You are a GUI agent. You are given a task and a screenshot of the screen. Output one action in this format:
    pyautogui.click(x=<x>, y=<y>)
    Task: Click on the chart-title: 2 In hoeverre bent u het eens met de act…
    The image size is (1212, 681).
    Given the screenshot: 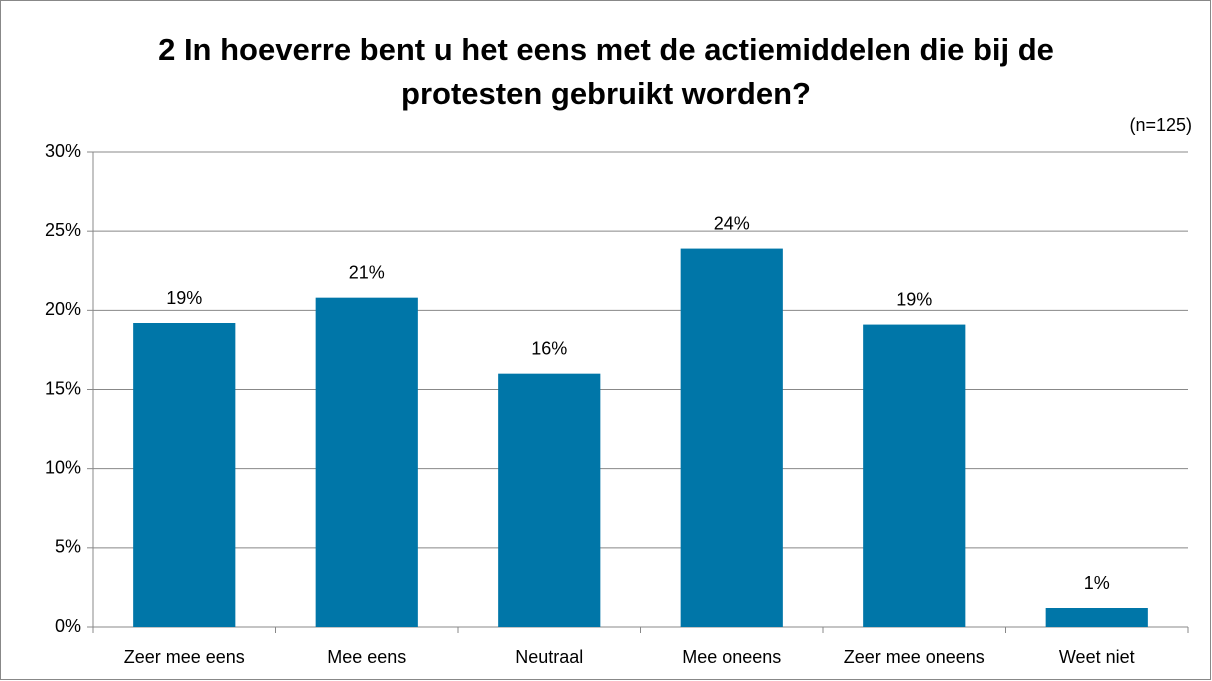 What is the action you would take?
    pyautogui.click(x=606, y=71)
    